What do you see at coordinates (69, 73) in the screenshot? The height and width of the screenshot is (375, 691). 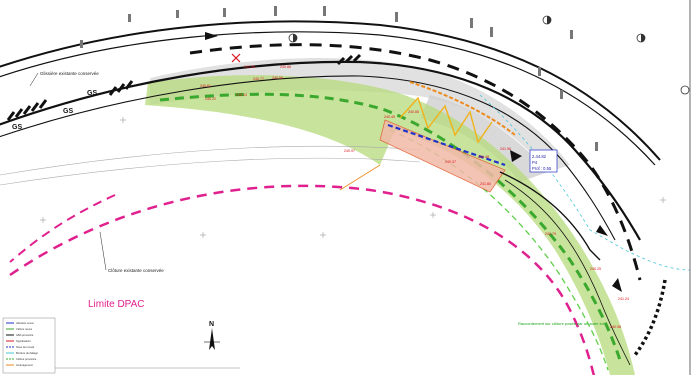 I see `label-existing-barrier: Glissière existante conservée` at bounding box center [69, 73].